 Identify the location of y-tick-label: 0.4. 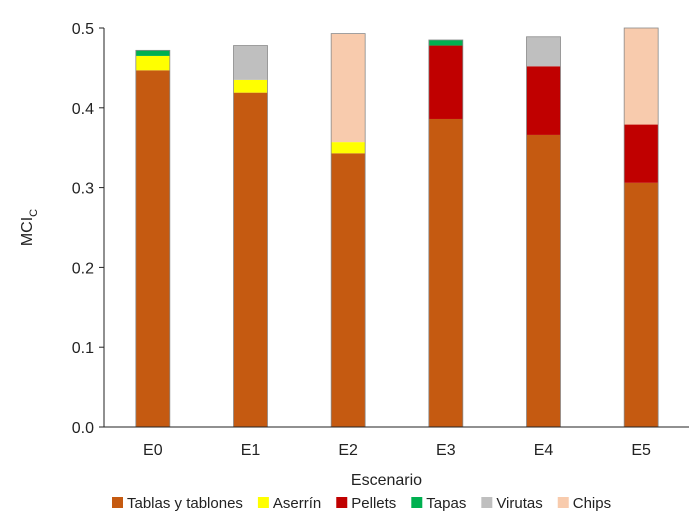
(83, 109).